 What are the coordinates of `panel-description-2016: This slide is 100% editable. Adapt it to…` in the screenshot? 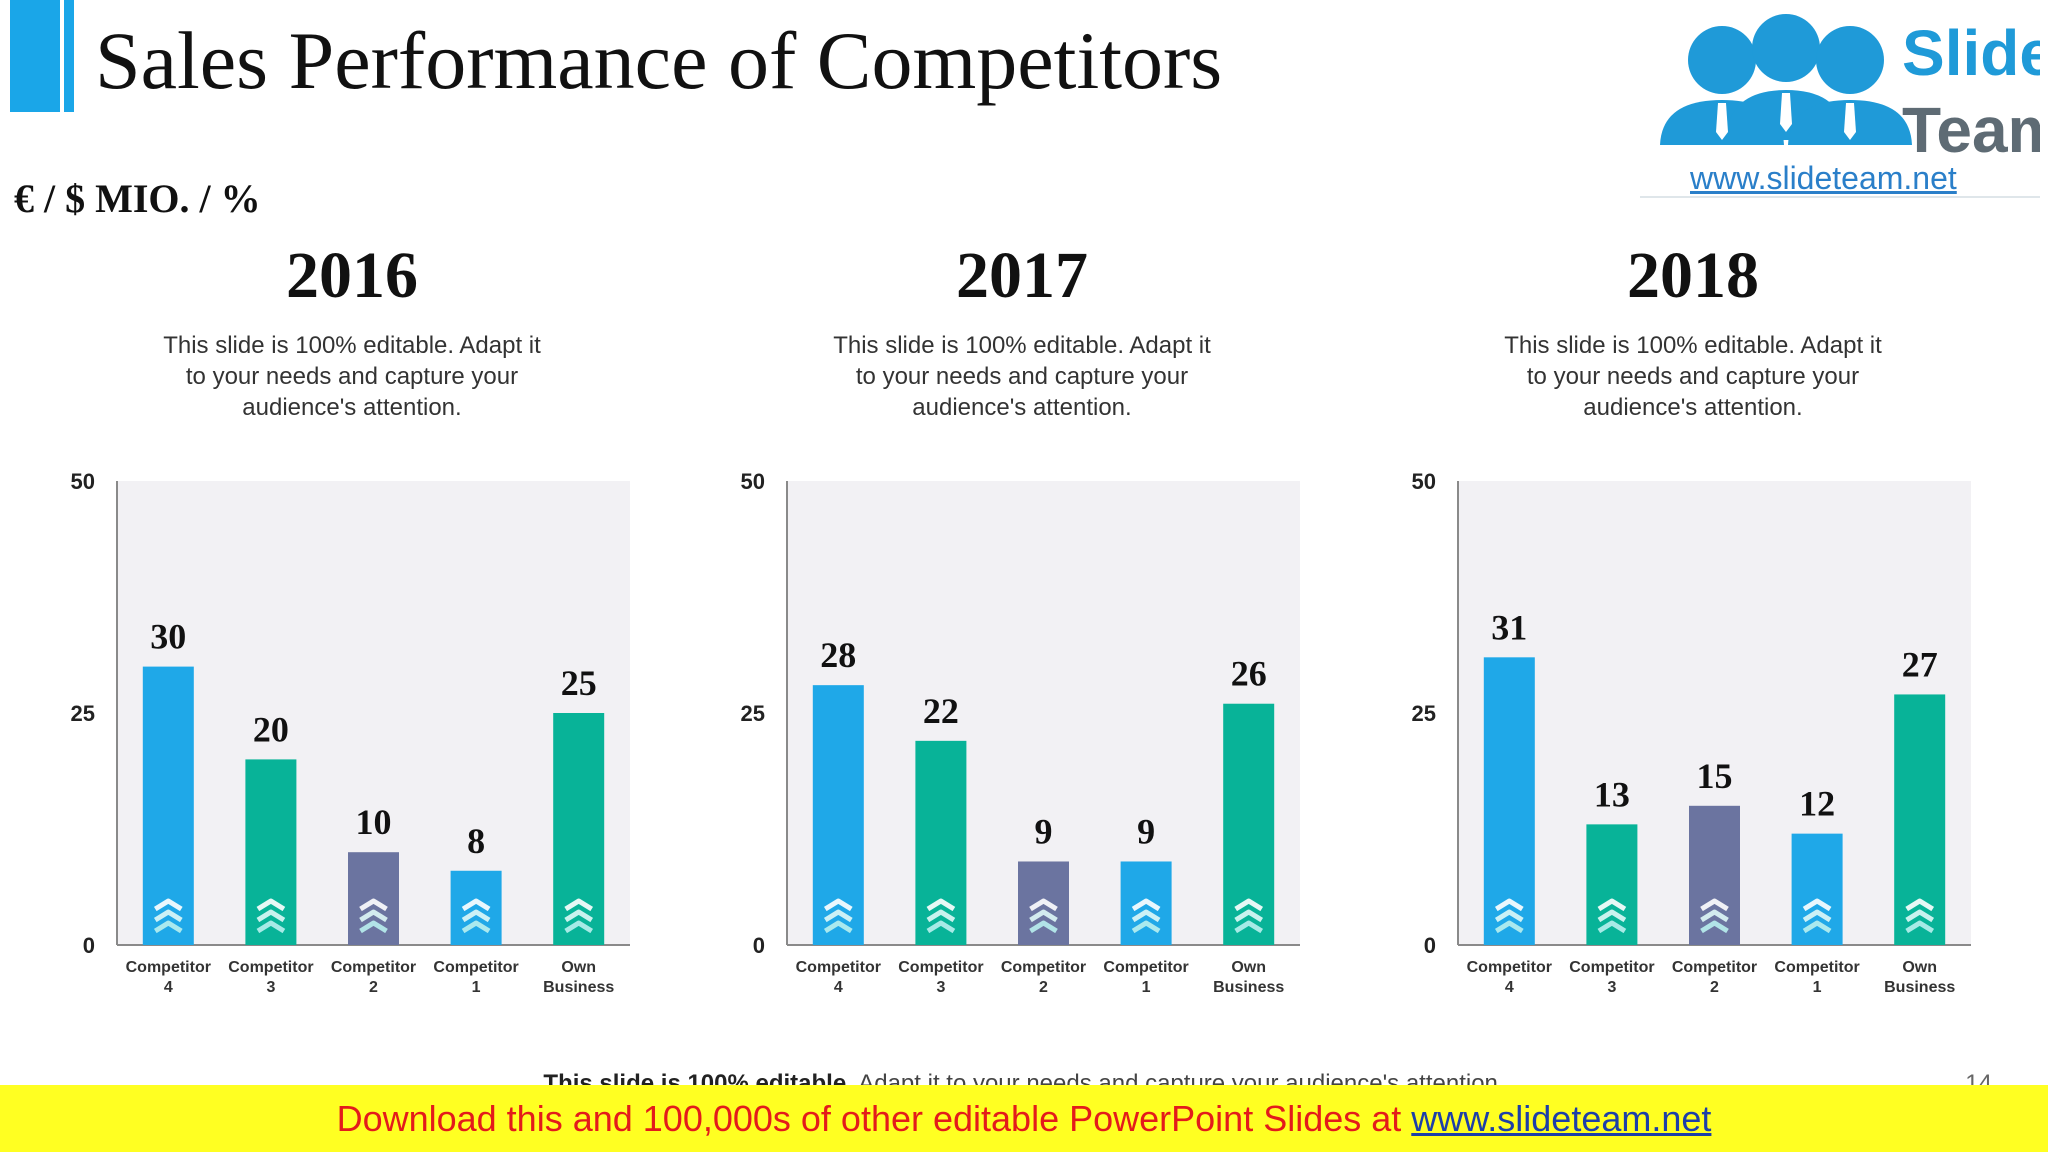 It's located at (352, 376).